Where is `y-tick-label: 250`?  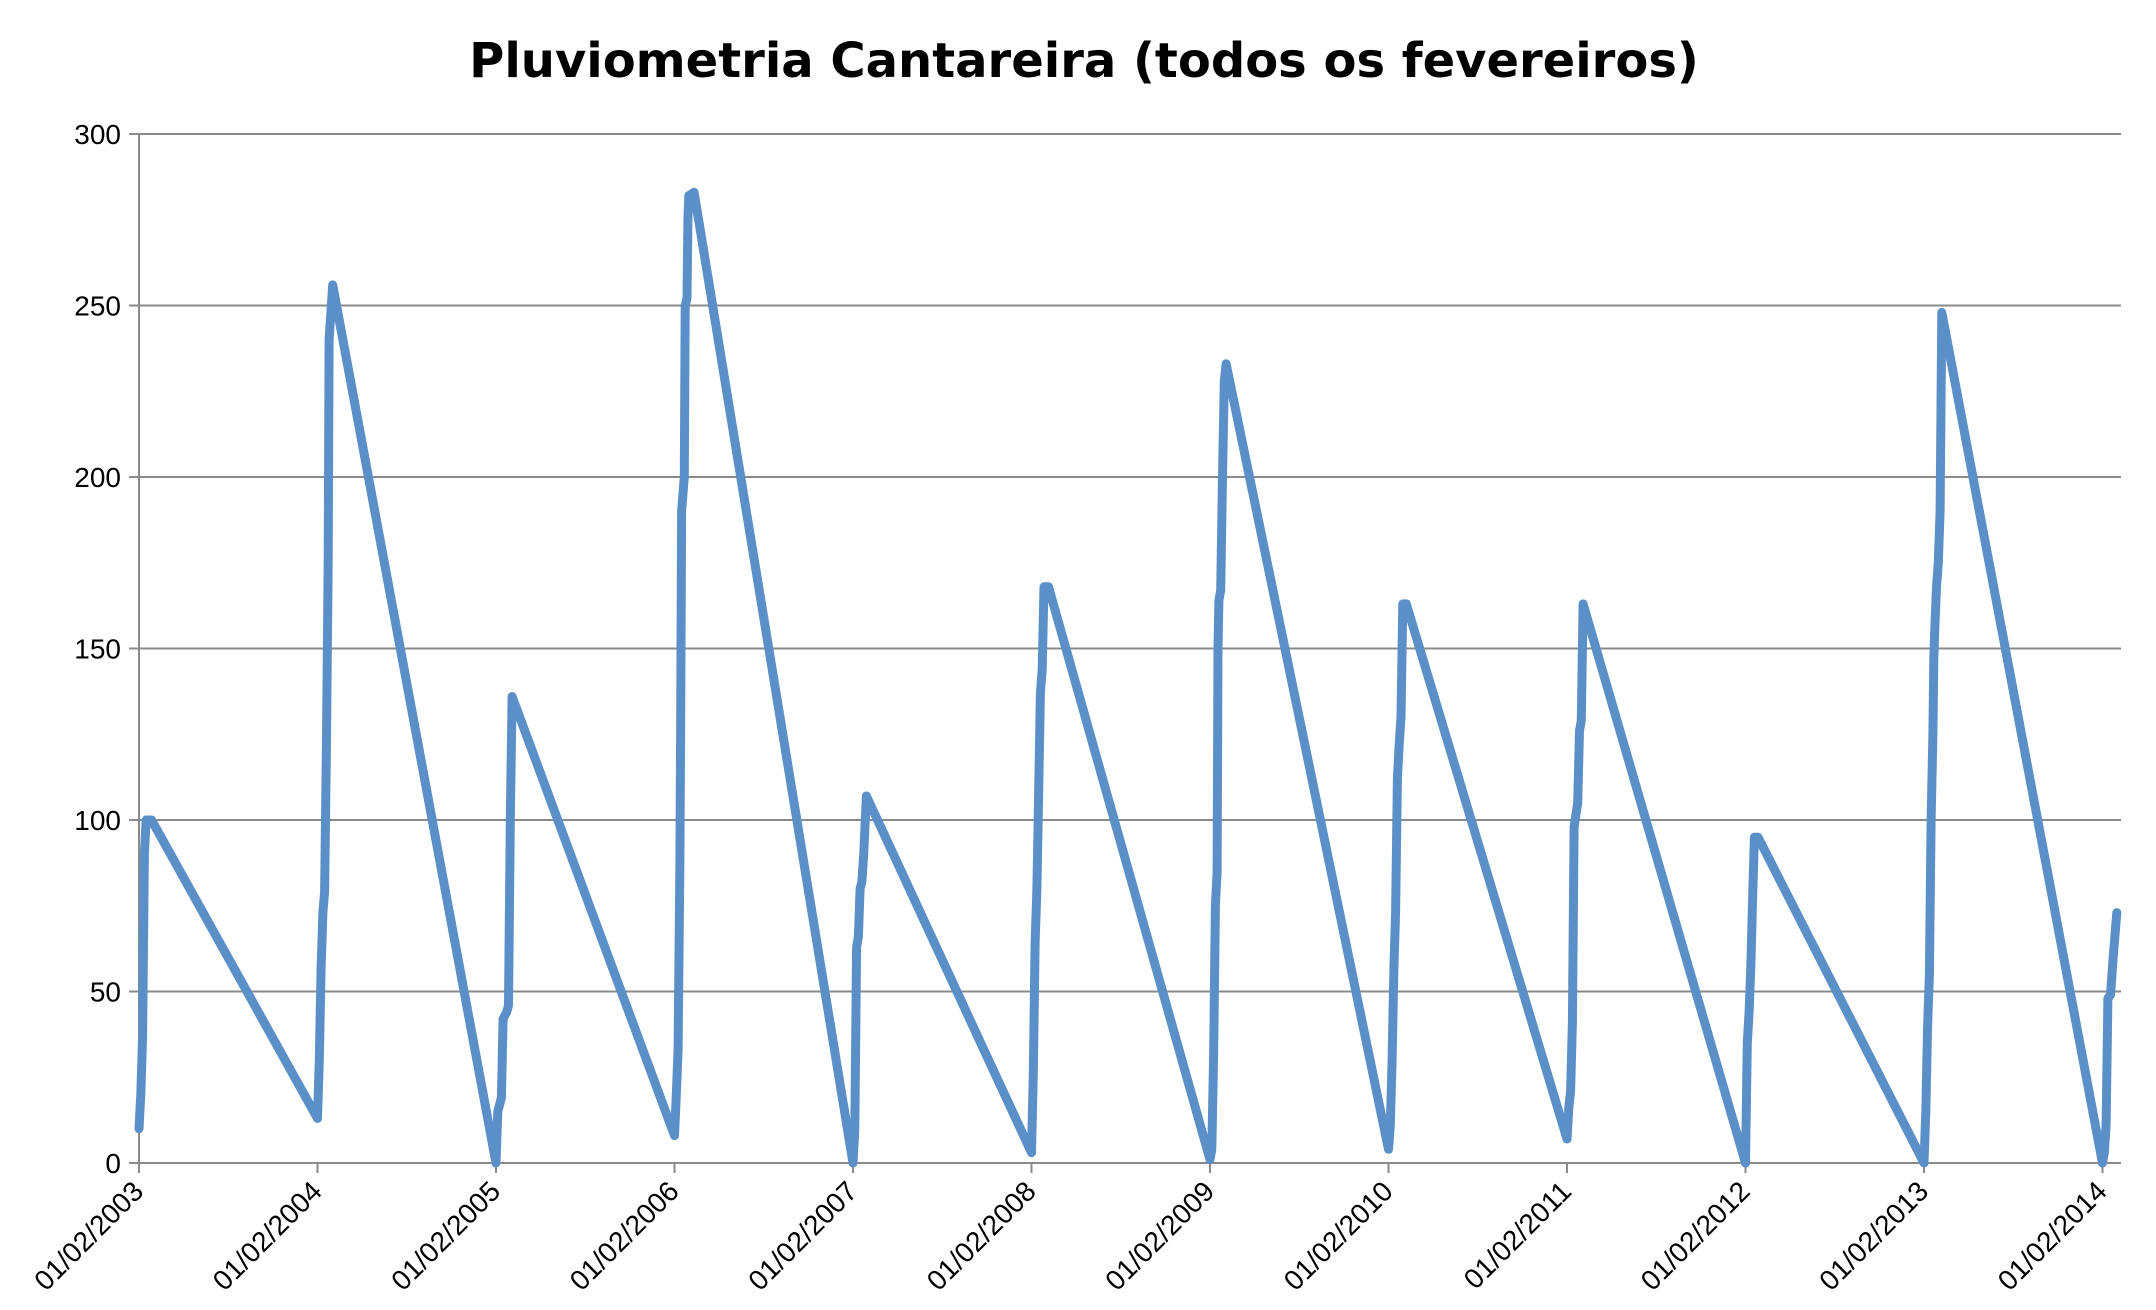
y-tick-label: 250 is located at coordinates (97, 306).